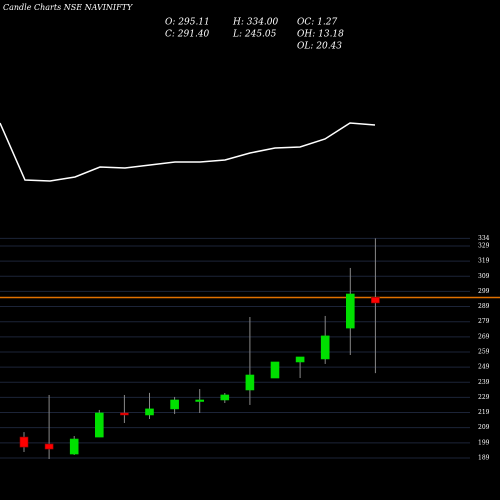 The image size is (500, 500). What do you see at coordinates (319, 47) in the screenshot?
I see `stat-label: OL: 20.43` at bounding box center [319, 47].